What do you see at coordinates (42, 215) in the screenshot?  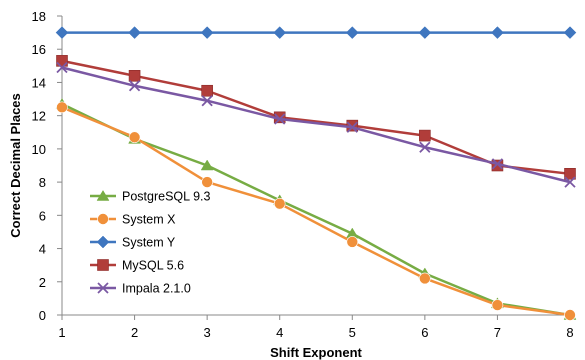 I see `y-tick-label: 6` at bounding box center [42, 215].